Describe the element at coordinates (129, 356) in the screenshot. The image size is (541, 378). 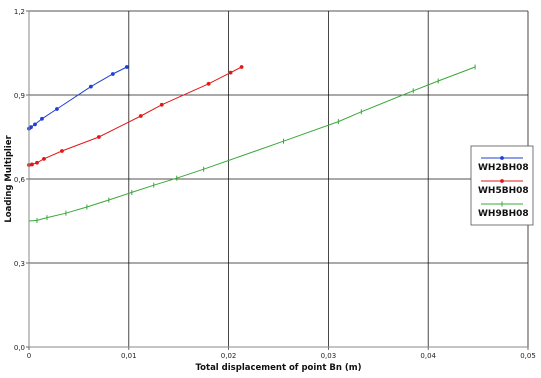
I see `x-tick-label: 0,01` at that location.